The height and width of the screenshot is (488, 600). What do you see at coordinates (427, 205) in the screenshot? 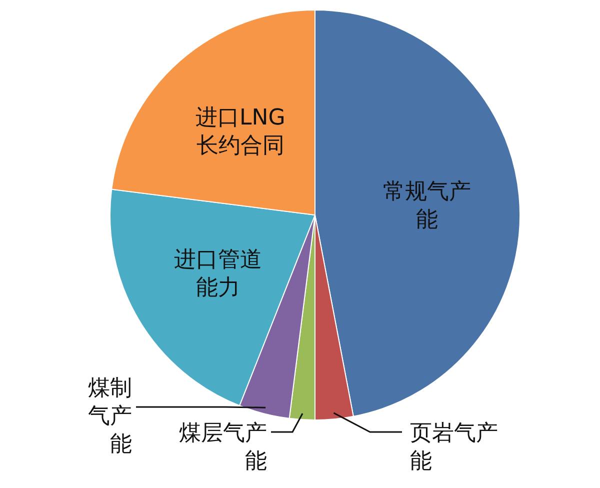
I see `slice-label: 常规气产能` at bounding box center [427, 205].